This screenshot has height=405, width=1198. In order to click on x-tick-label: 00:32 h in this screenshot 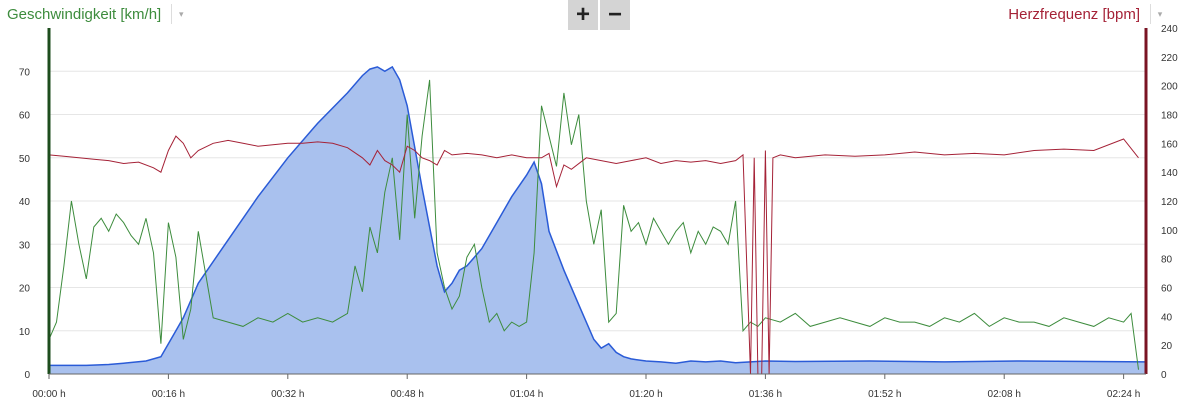, I will do `click(287, 394)`.